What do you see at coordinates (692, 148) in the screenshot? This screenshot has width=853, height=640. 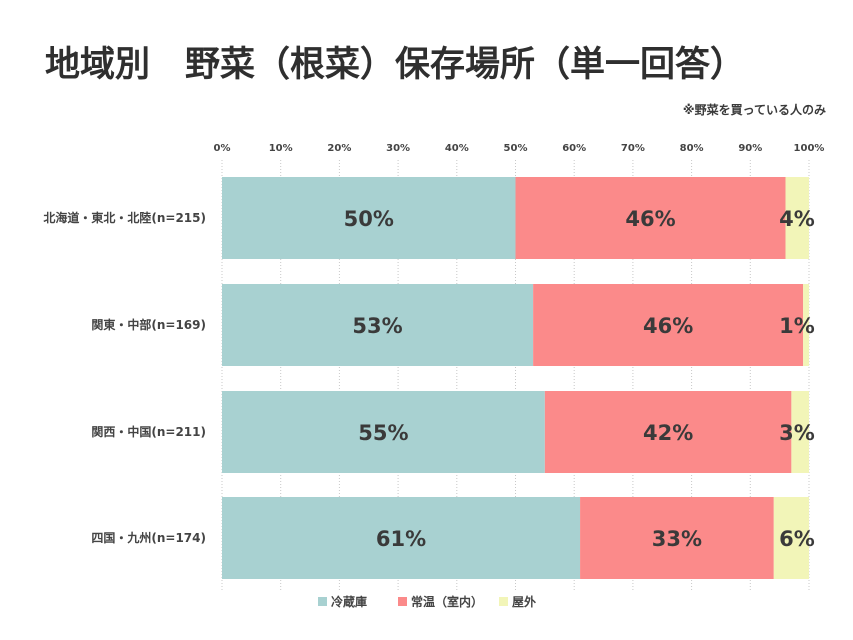 I see `x-tick-label: 80%` at bounding box center [692, 148].